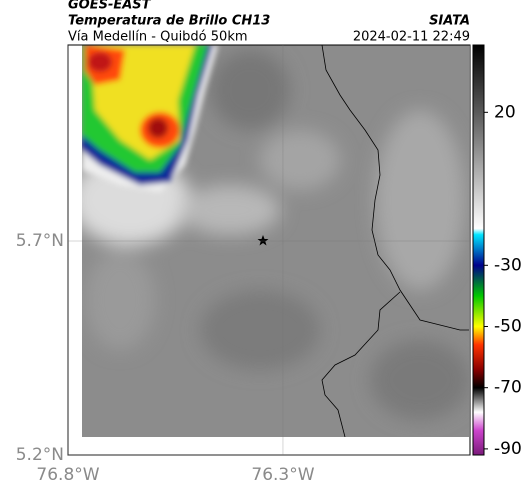  Describe the element at coordinates (40, 241) in the screenshot. I see `y-tick-label: 5.7°N` at that location.